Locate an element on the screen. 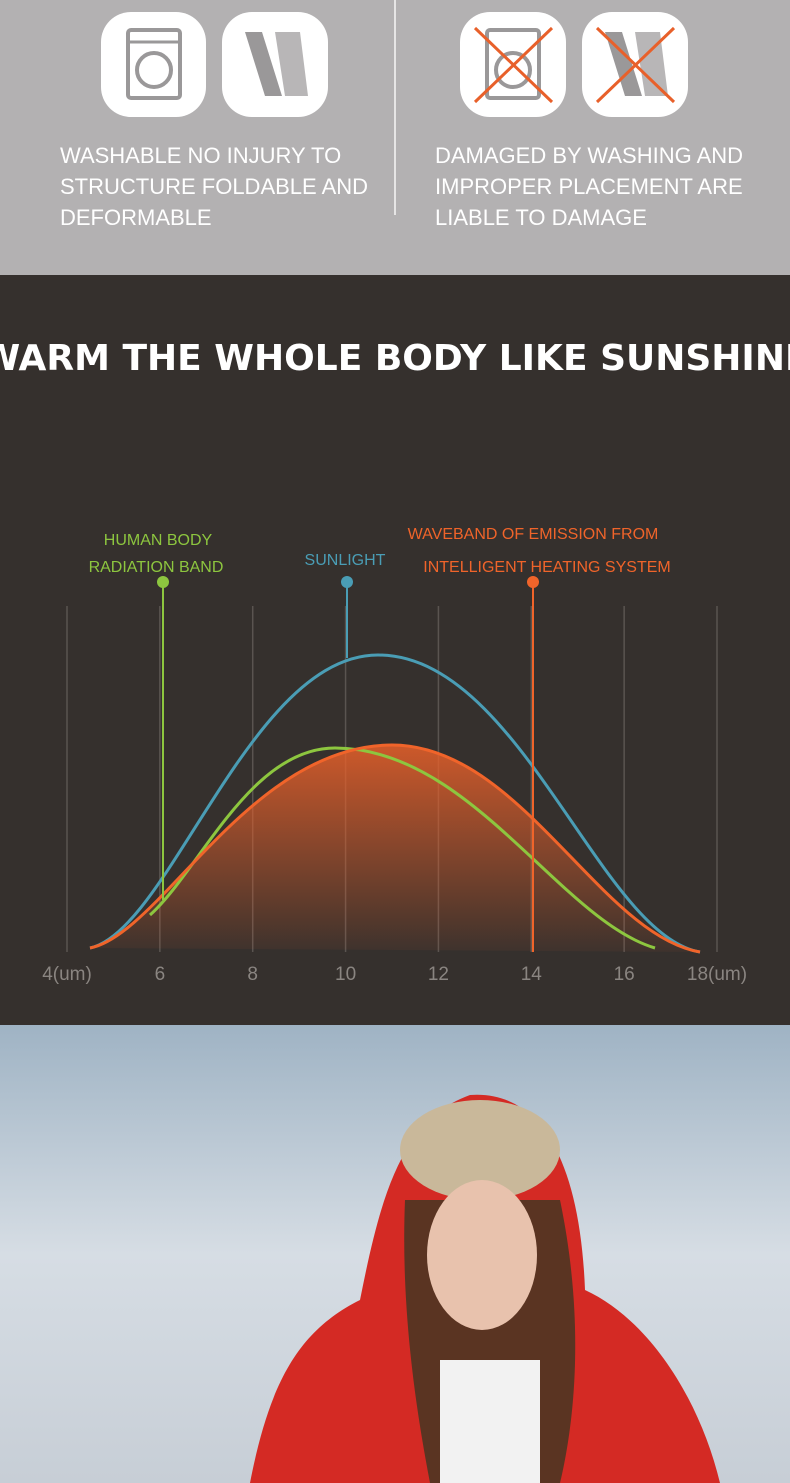 The image size is (790, 1483). x-tick-label: 4(um) is located at coordinates (67, 974).